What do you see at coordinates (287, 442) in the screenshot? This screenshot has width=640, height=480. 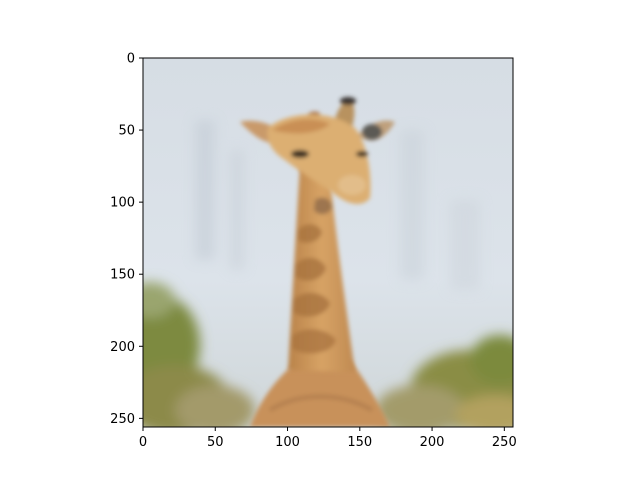 I see `x-tick-label: 100` at bounding box center [287, 442].